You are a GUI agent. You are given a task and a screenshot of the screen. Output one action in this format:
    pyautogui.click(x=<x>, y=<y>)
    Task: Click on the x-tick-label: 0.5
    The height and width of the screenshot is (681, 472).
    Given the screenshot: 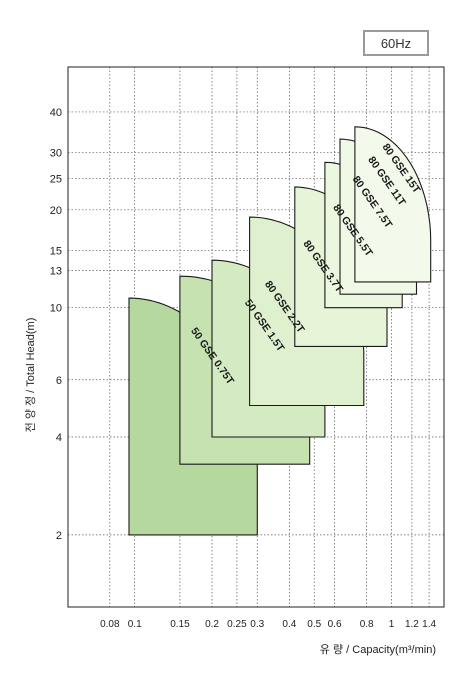 What is the action you would take?
    pyautogui.click(x=314, y=624)
    